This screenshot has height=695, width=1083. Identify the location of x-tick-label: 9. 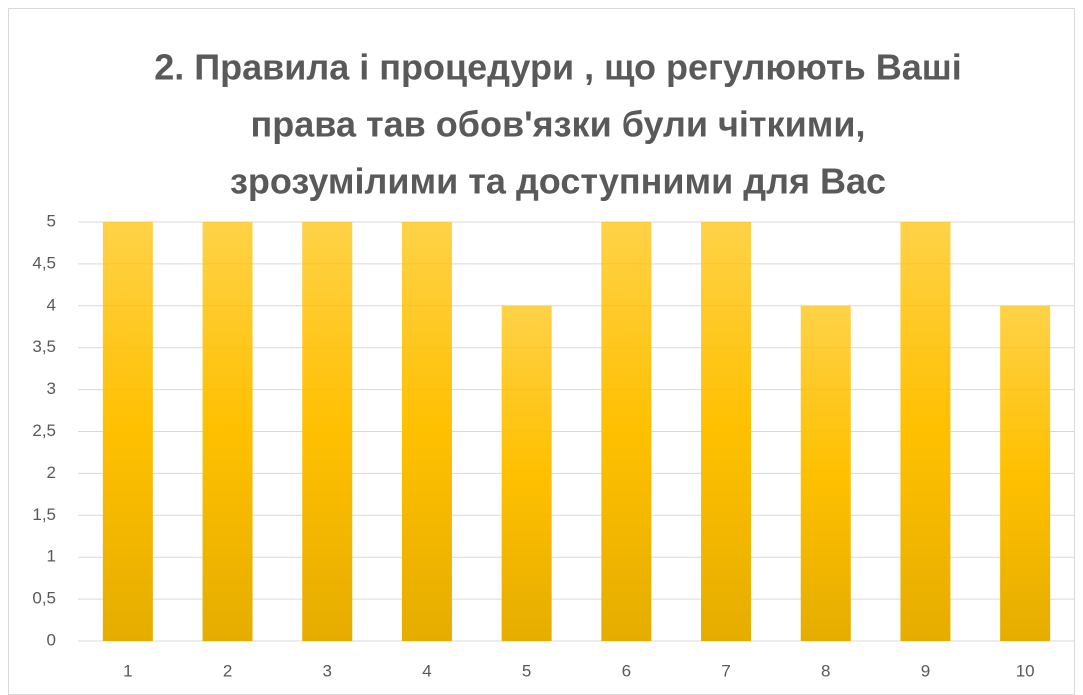
(925, 670).